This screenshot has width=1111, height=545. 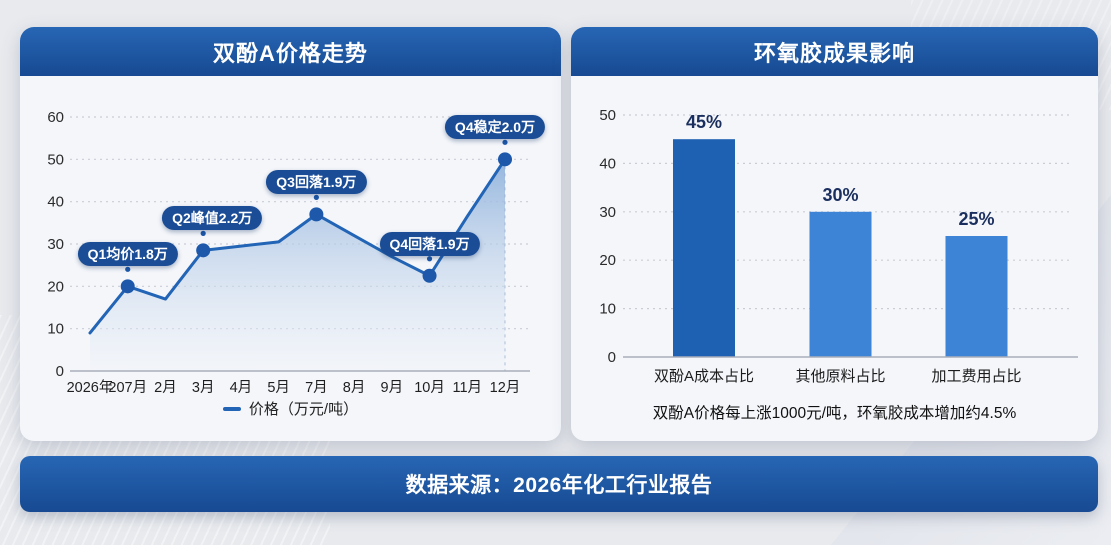 I want to click on bar-value-label: 45%, so click(x=704, y=122).